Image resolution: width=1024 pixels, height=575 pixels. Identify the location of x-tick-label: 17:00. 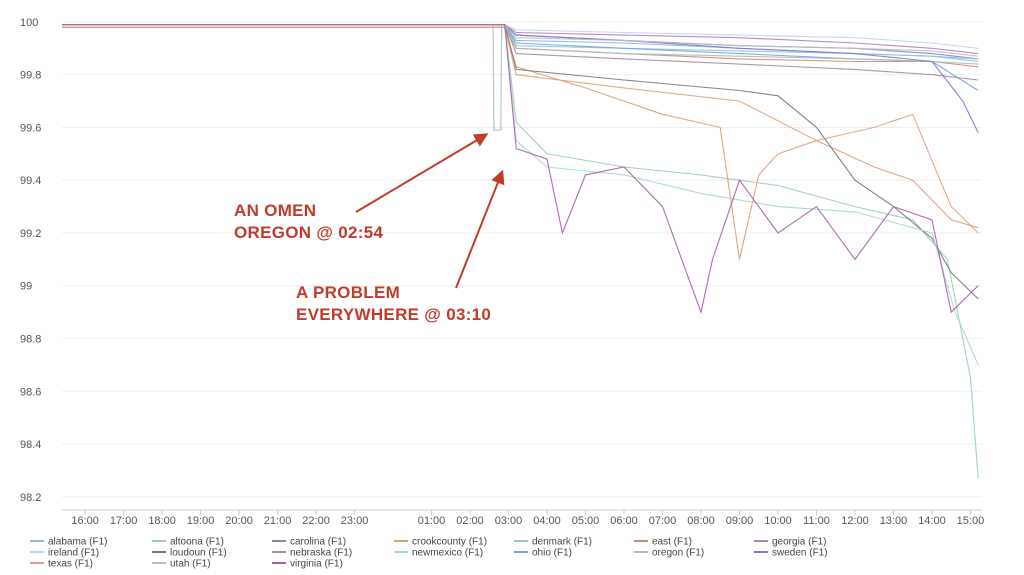
(124, 521).